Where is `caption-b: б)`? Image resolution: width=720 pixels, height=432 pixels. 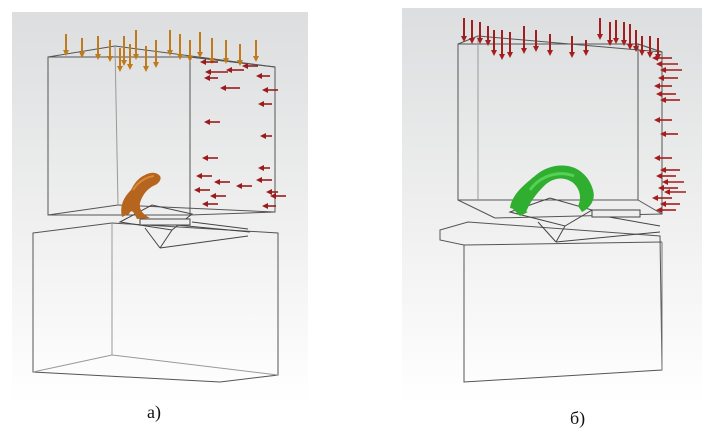
caption-b: б) is located at coordinates (577, 418).